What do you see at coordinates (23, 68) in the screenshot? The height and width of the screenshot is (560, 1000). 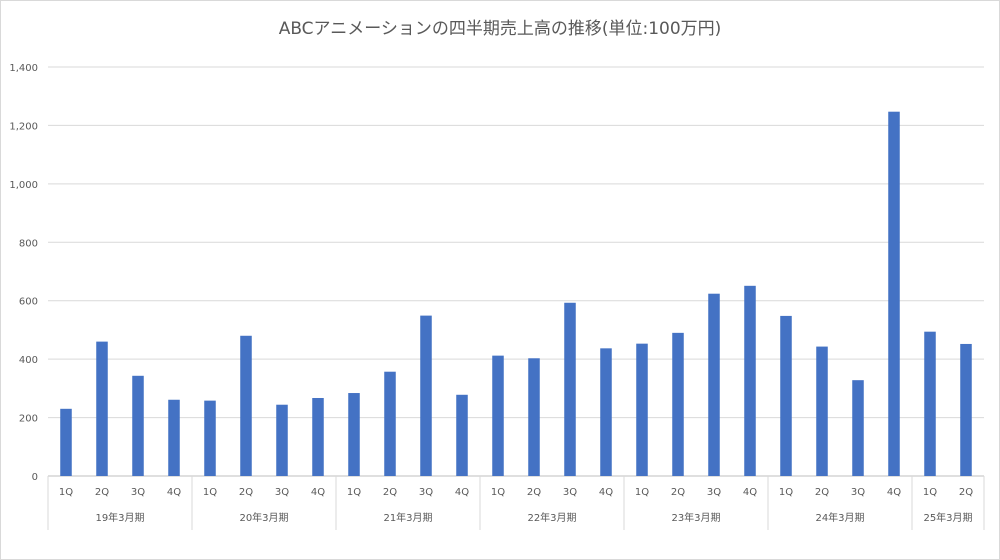 I see `y-tick-label: 1,400` at bounding box center [23, 68].